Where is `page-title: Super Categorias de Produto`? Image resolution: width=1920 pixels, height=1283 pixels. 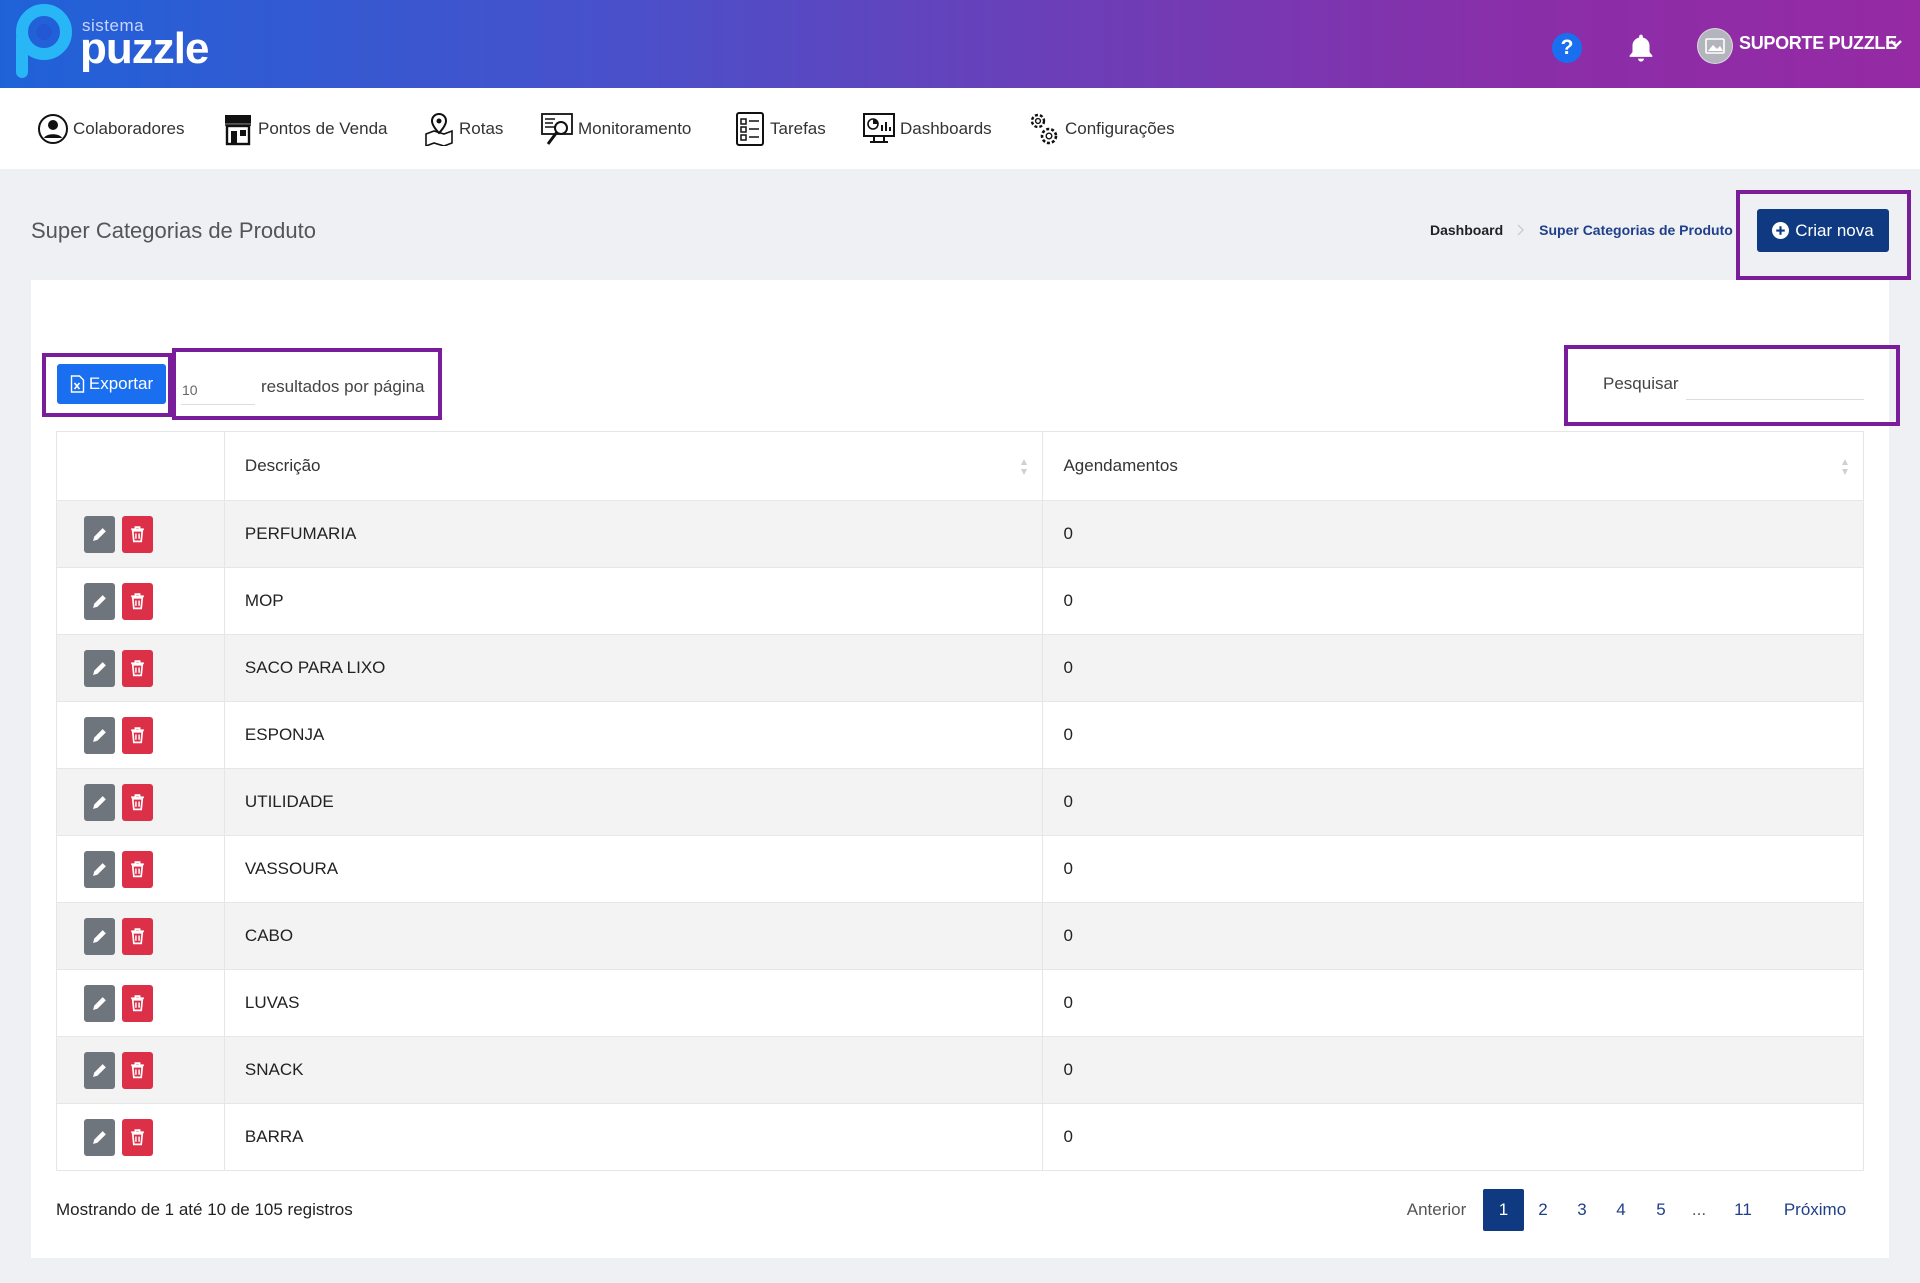 page-title: Super Categorias de Produto is located at coordinates (173, 230).